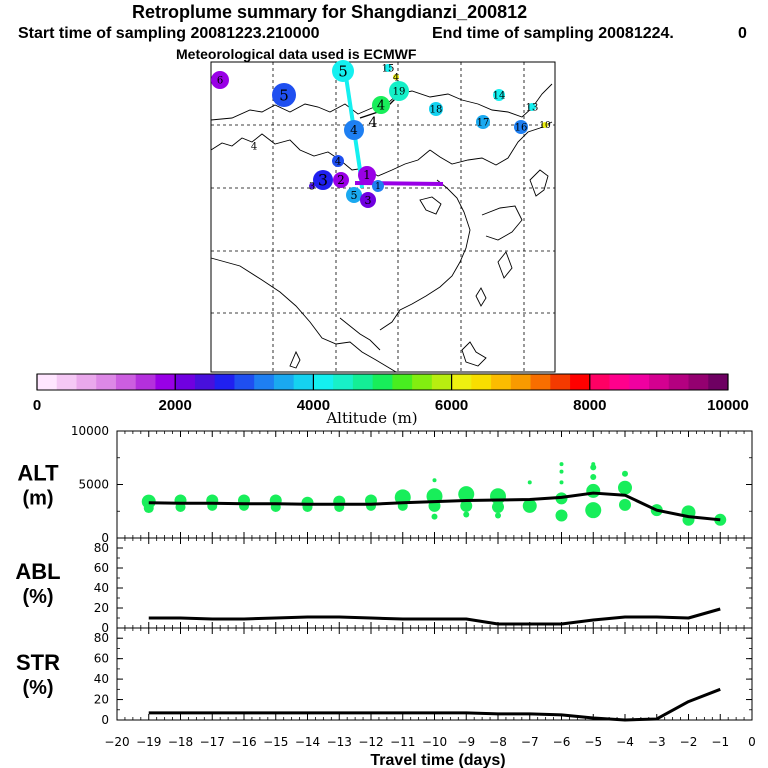 The width and height of the screenshot is (768, 768). Describe the element at coordinates (434, 742) in the screenshot. I see `x-tick-label: −10` at that location.